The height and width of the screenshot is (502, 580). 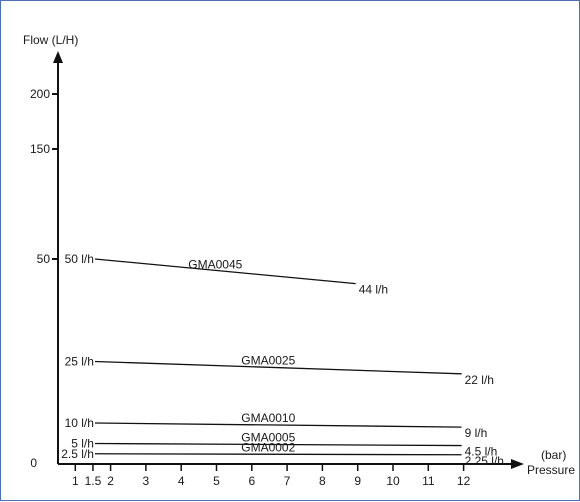 I want to click on series-name-label: GMA0045, so click(x=215, y=264).